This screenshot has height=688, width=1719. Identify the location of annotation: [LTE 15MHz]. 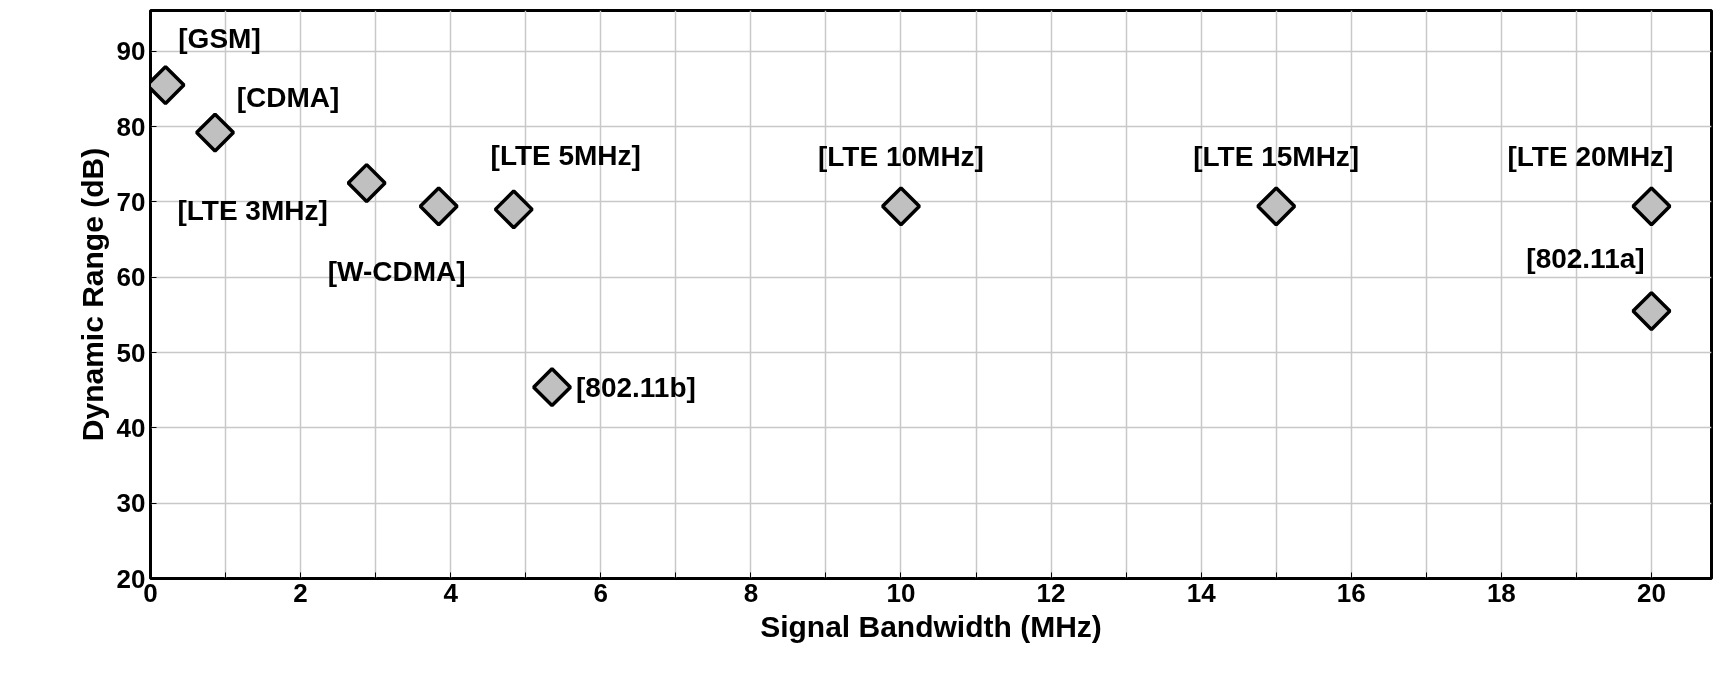
(1276, 156).